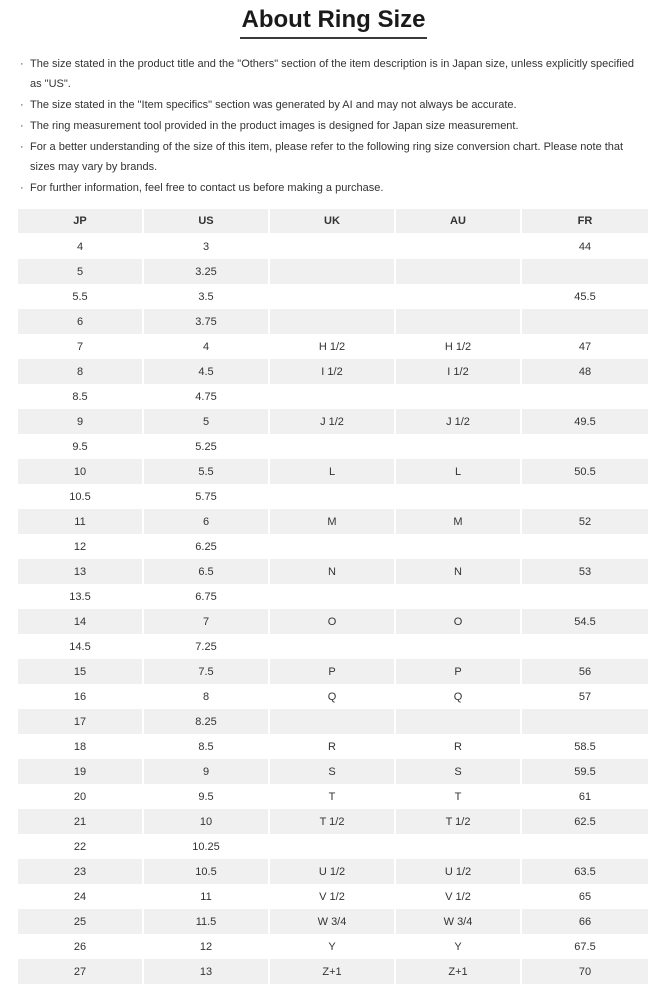 This screenshot has width=667, height=1004. Describe the element at coordinates (585, 771) in the screenshot. I see `table-cell: 59.5` at that location.